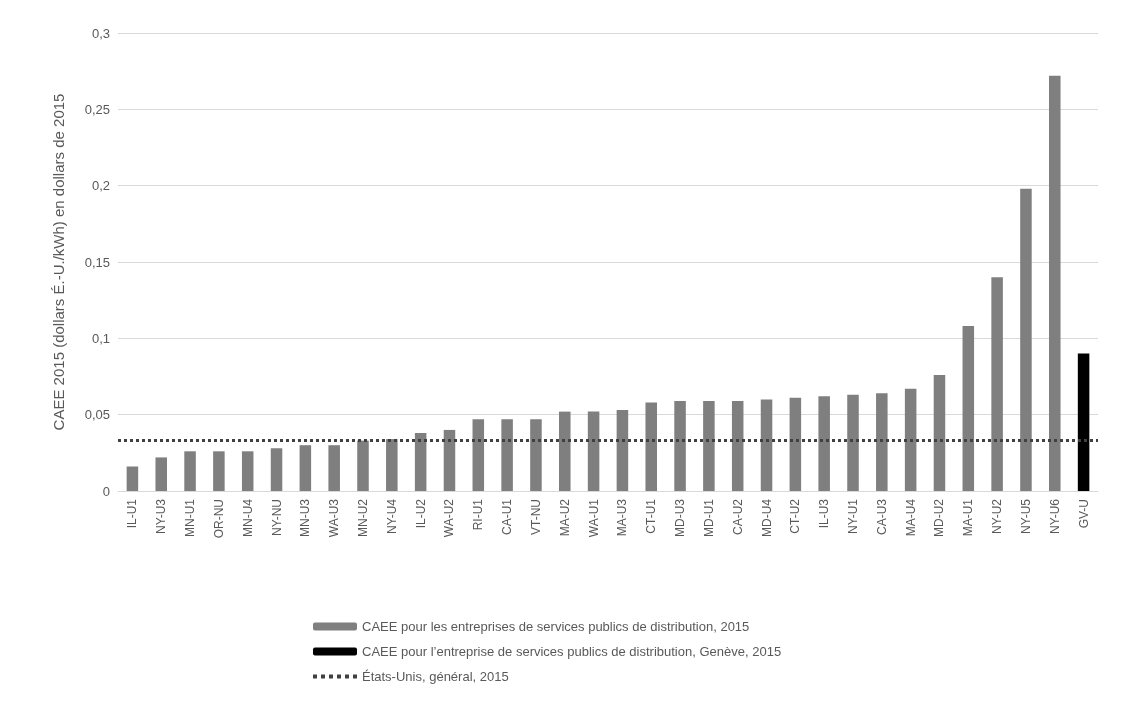 This screenshot has height=704, width=1128. Describe the element at coordinates (535, 517) in the screenshot. I see `x-tick-label: VT-NU` at that location.